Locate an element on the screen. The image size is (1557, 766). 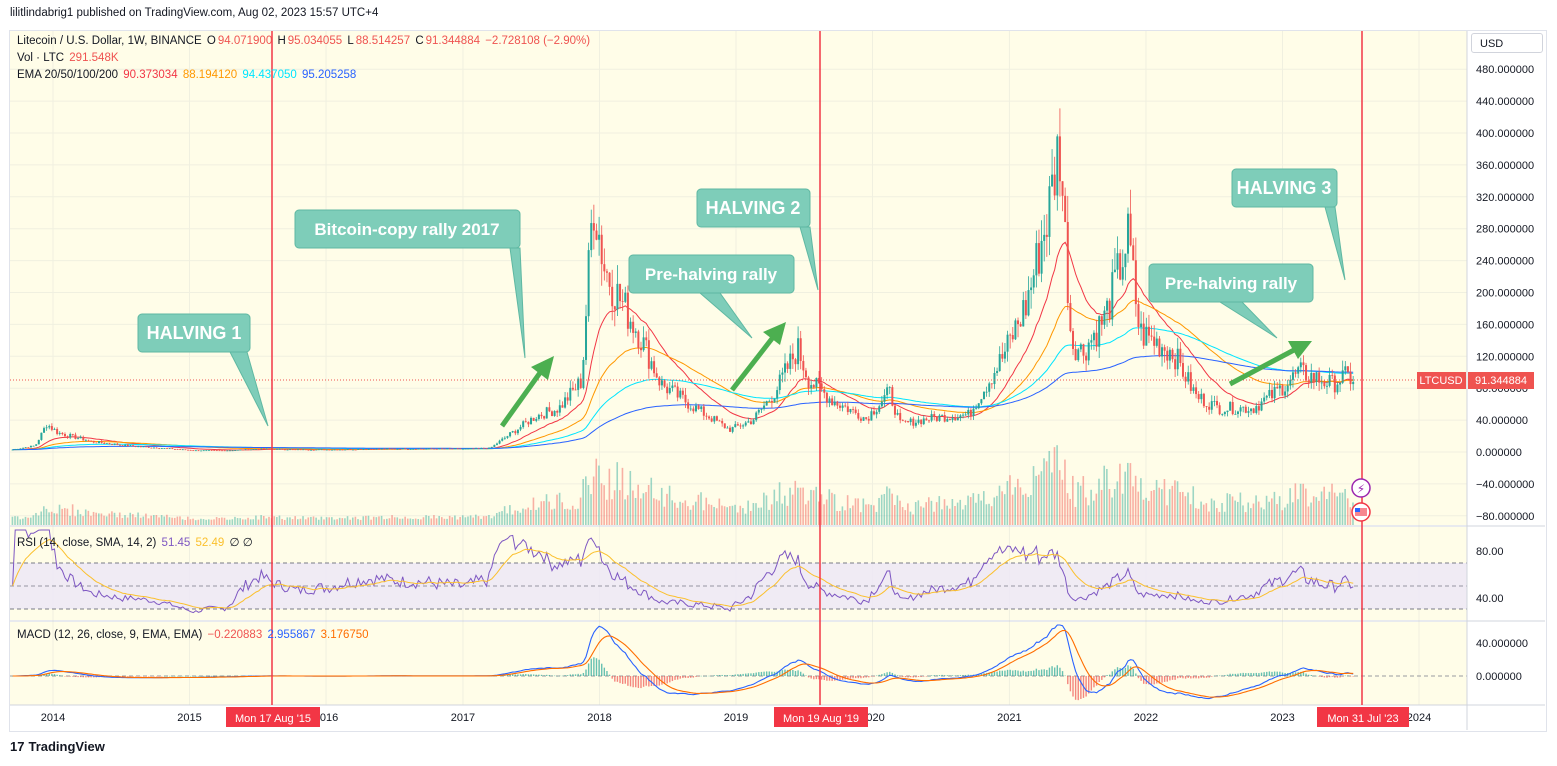
legend-volume: Vol · LTC 291.548K is located at coordinates (68, 58).